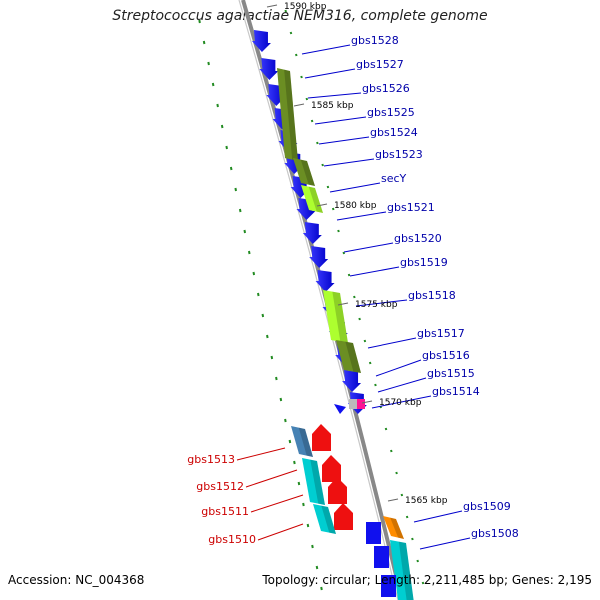 Image resolution: width=600 pixels, height=600 pixels. I want to click on gene-label: gbs1511, so click(225, 511).